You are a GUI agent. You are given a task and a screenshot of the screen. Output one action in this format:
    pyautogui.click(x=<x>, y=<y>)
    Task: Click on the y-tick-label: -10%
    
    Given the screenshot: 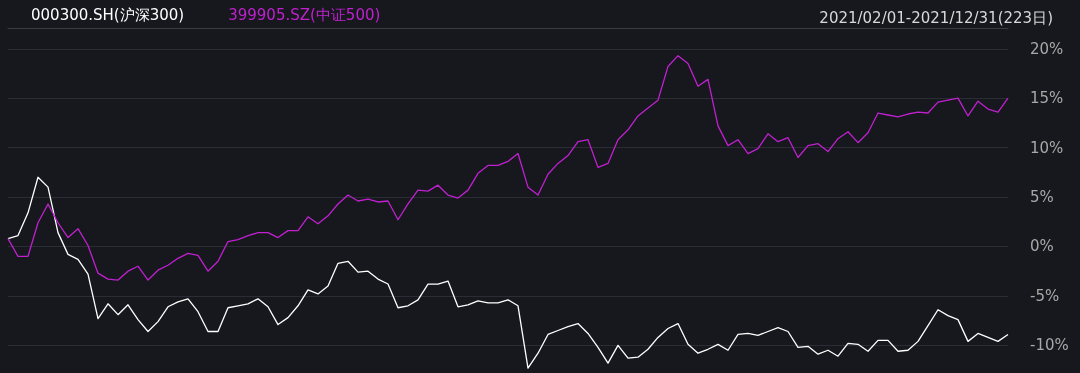 What is the action you would take?
    pyautogui.click(x=1049, y=345)
    